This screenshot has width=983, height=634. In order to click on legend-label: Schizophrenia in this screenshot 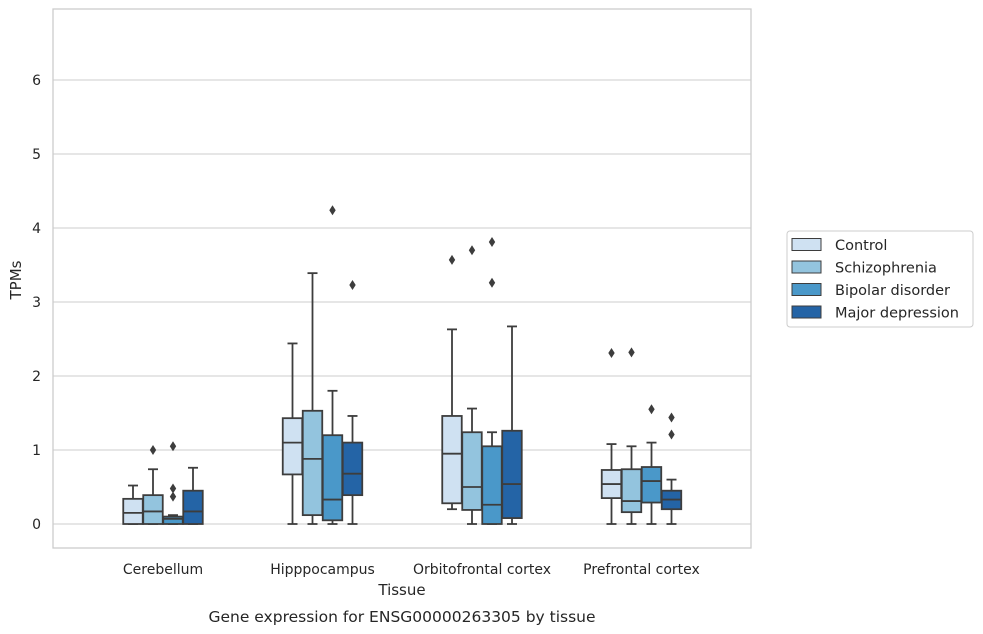, I will do `click(886, 269)`.